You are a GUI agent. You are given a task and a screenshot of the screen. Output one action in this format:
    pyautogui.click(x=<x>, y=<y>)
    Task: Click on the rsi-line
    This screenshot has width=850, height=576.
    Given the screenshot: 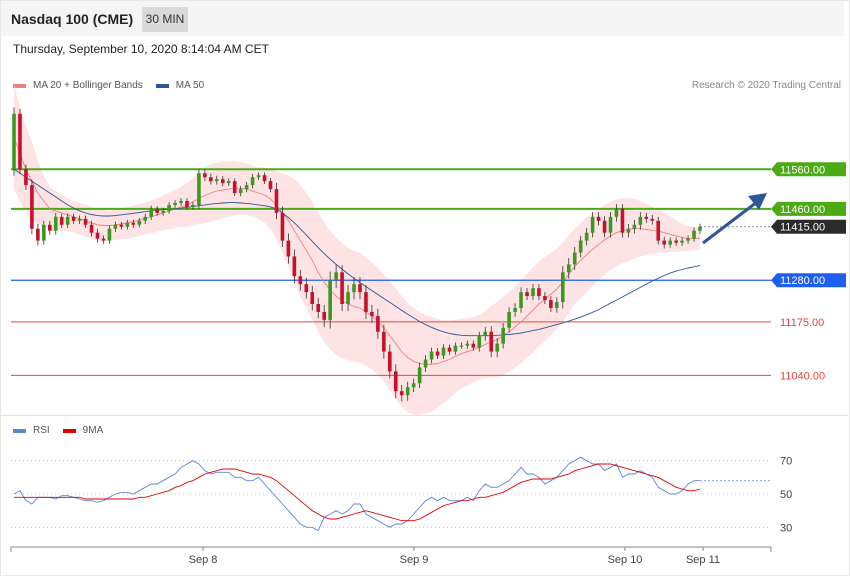 What is the action you would take?
    pyautogui.click(x=356, y=494)
    